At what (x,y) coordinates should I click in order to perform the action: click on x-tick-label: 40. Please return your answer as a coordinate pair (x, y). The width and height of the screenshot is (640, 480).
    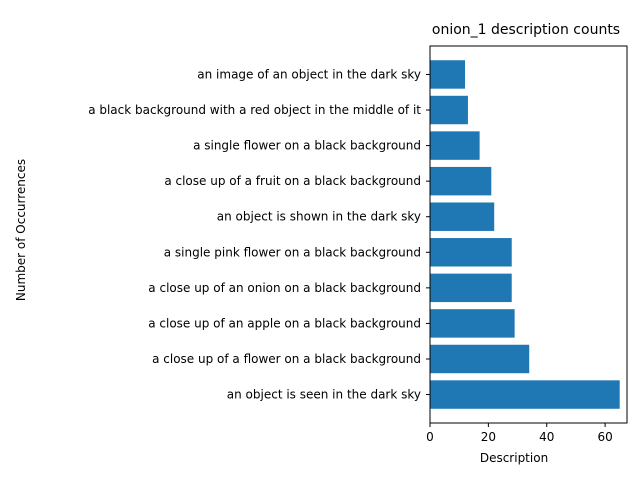
    Looking at the image, I should click on (546, 437).